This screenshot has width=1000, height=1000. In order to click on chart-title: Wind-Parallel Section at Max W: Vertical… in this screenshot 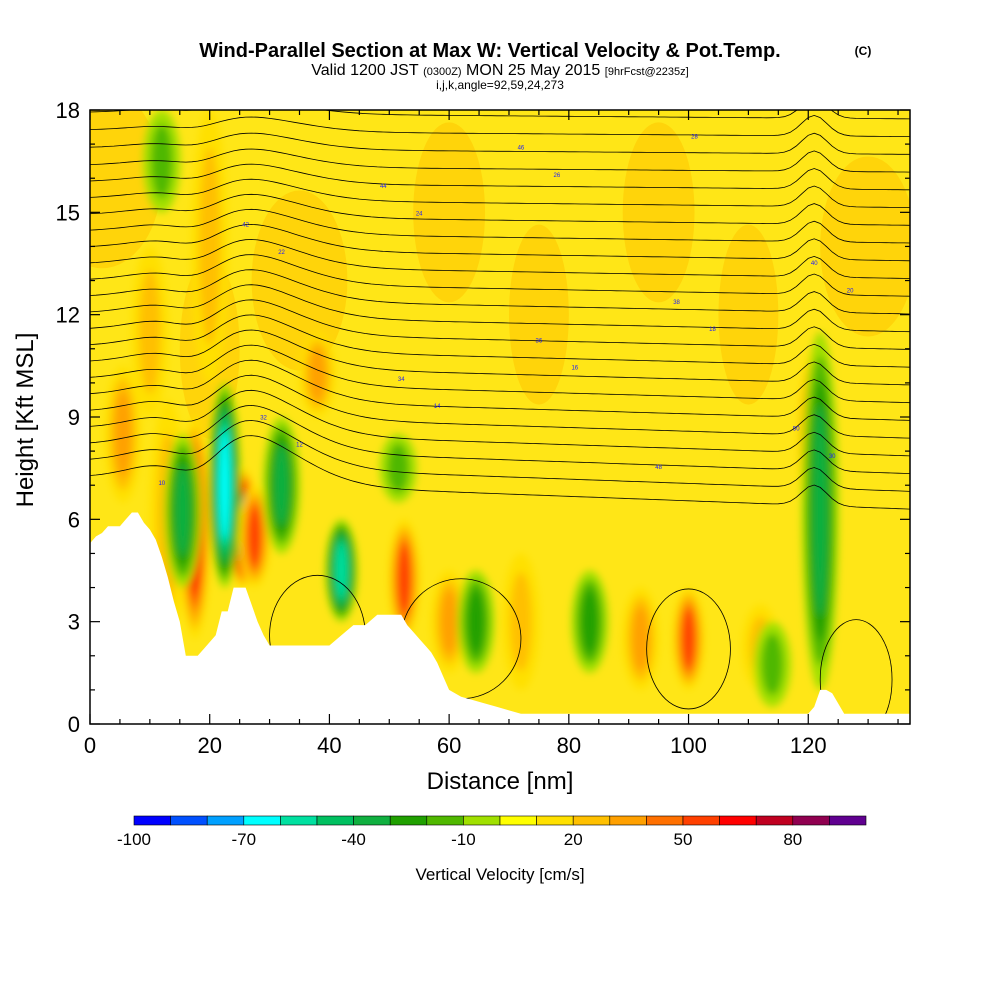, I will do `click(489, 51)`.